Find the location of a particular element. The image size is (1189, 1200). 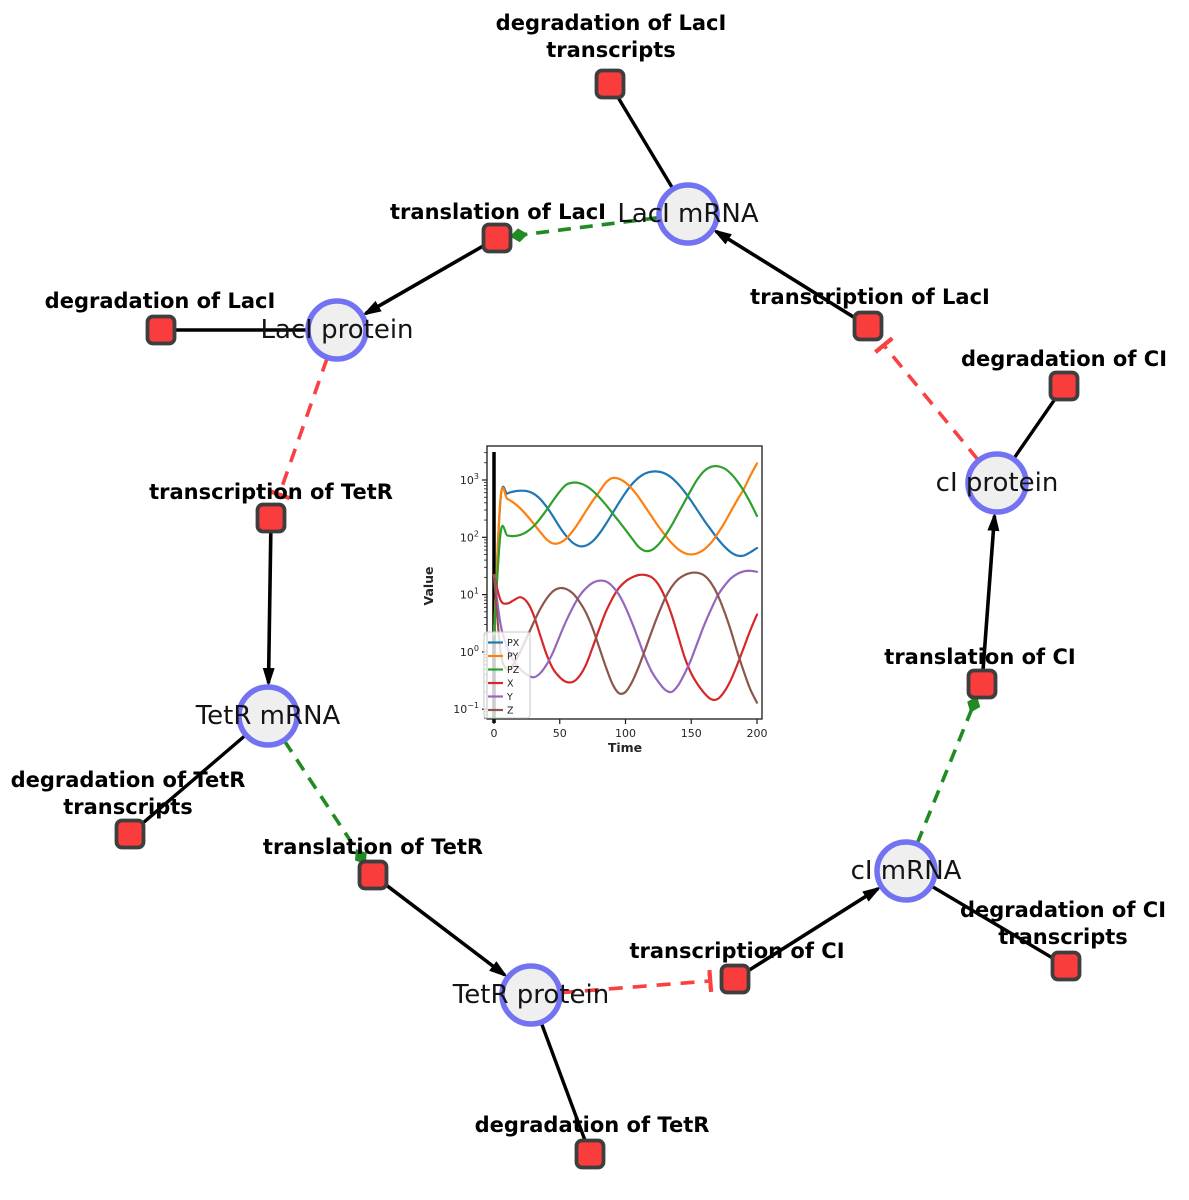

reaction-node-deg_lacI_tx is located at coordinates (610, 84).